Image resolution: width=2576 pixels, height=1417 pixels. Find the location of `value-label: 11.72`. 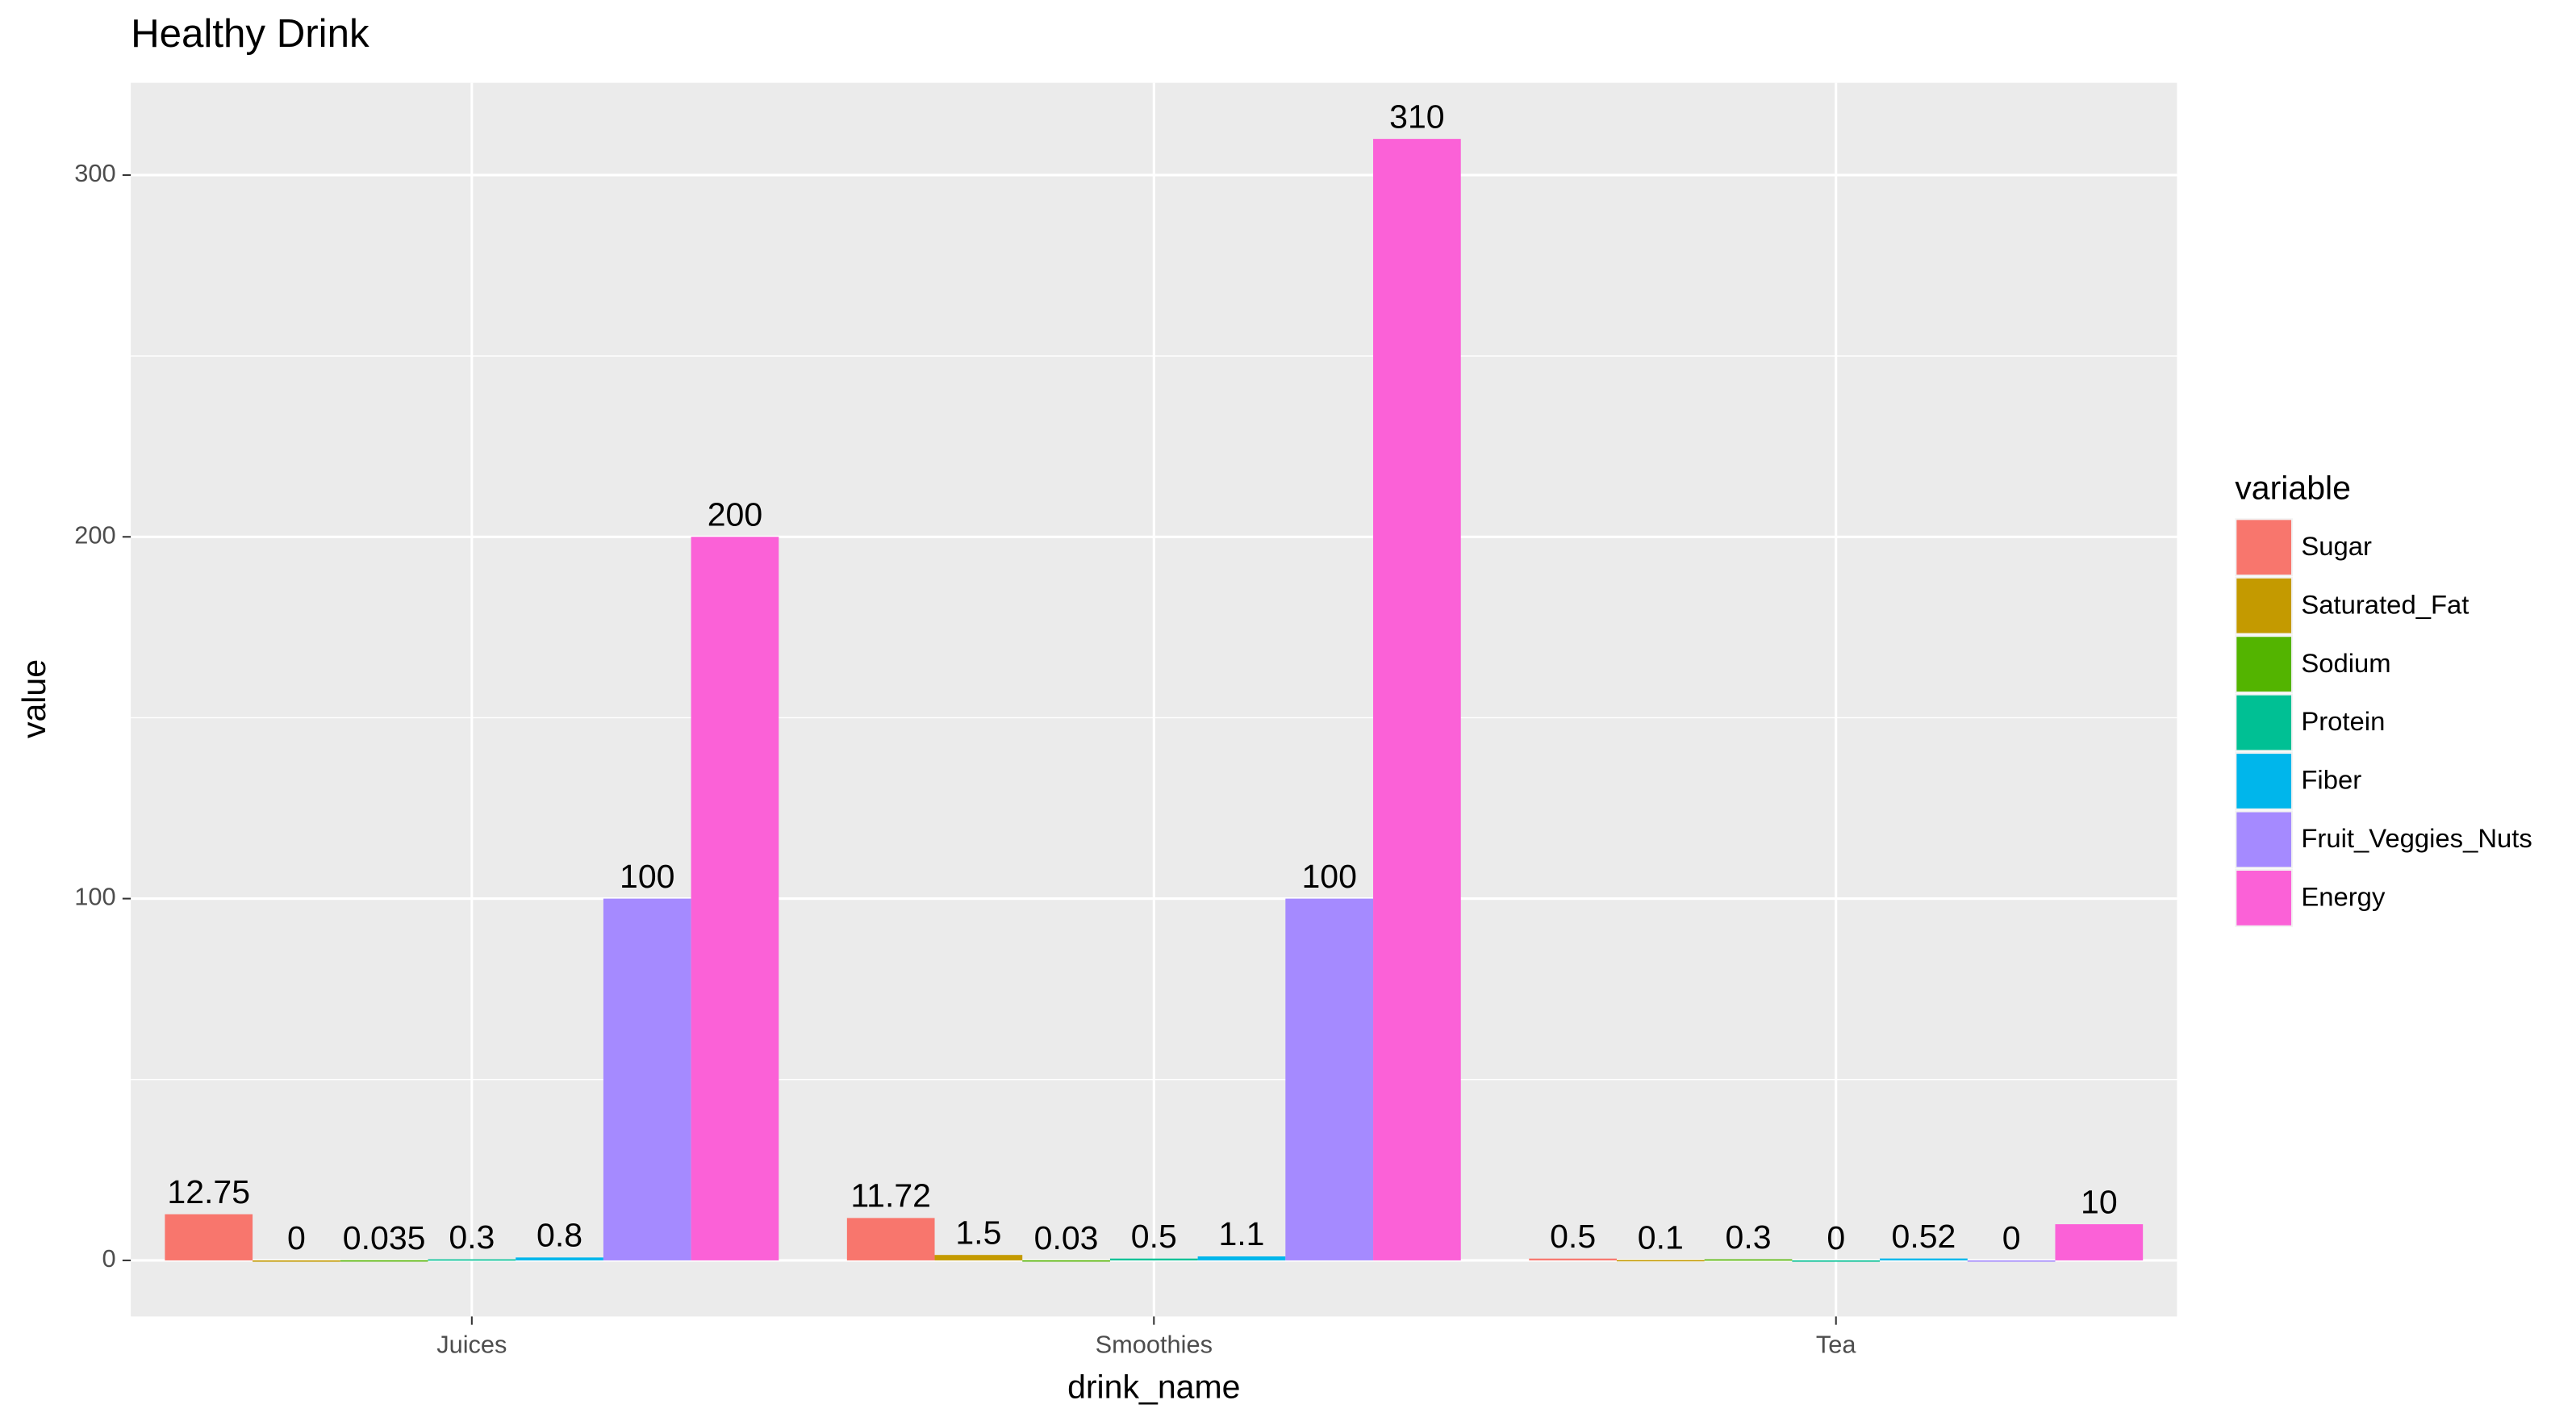

value-label: 11.72 is located at coordinates (890, 1196).